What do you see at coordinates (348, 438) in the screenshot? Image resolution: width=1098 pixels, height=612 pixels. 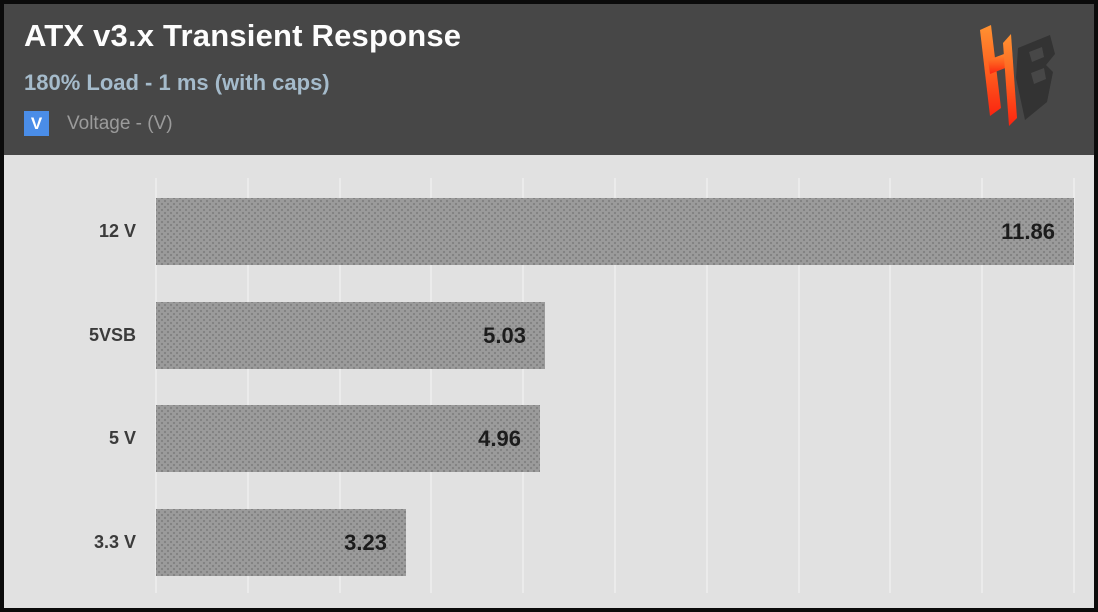 I see `bar: 4.96` at bounding box center [348, 438].